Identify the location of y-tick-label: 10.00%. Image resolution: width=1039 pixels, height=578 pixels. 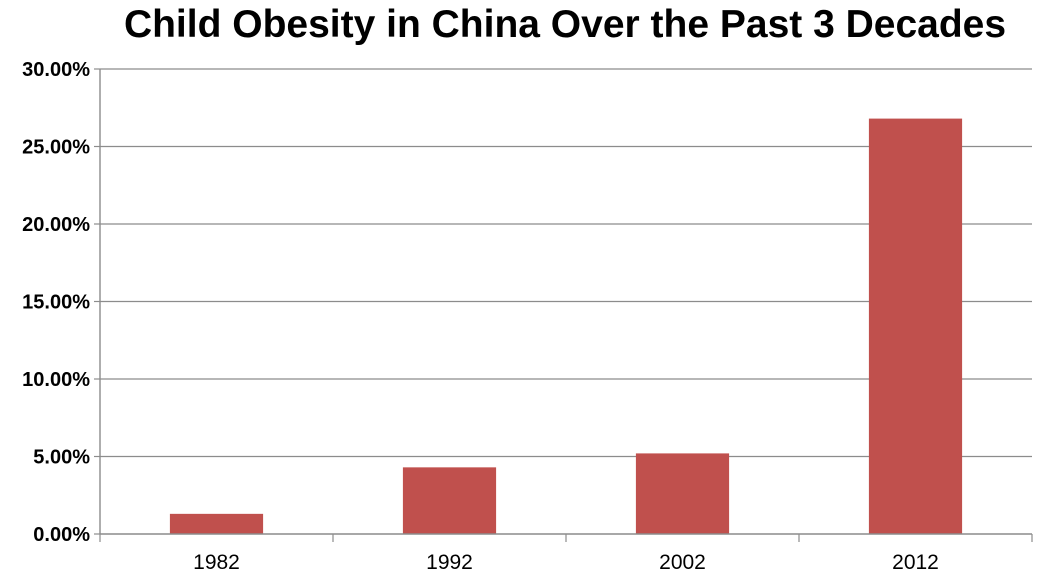
(56, 380).